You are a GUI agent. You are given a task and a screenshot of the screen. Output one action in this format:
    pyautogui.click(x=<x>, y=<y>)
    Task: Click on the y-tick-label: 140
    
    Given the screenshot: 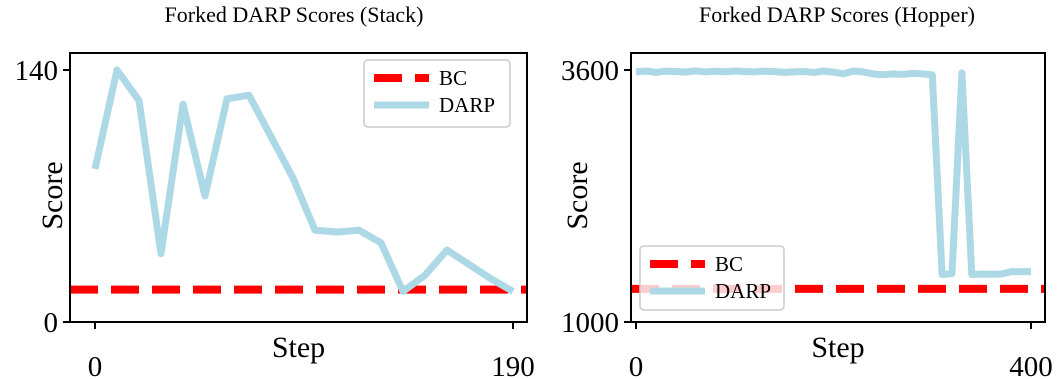 What is the action you would take?
    pyautogui.click(x=37, y=71)
    